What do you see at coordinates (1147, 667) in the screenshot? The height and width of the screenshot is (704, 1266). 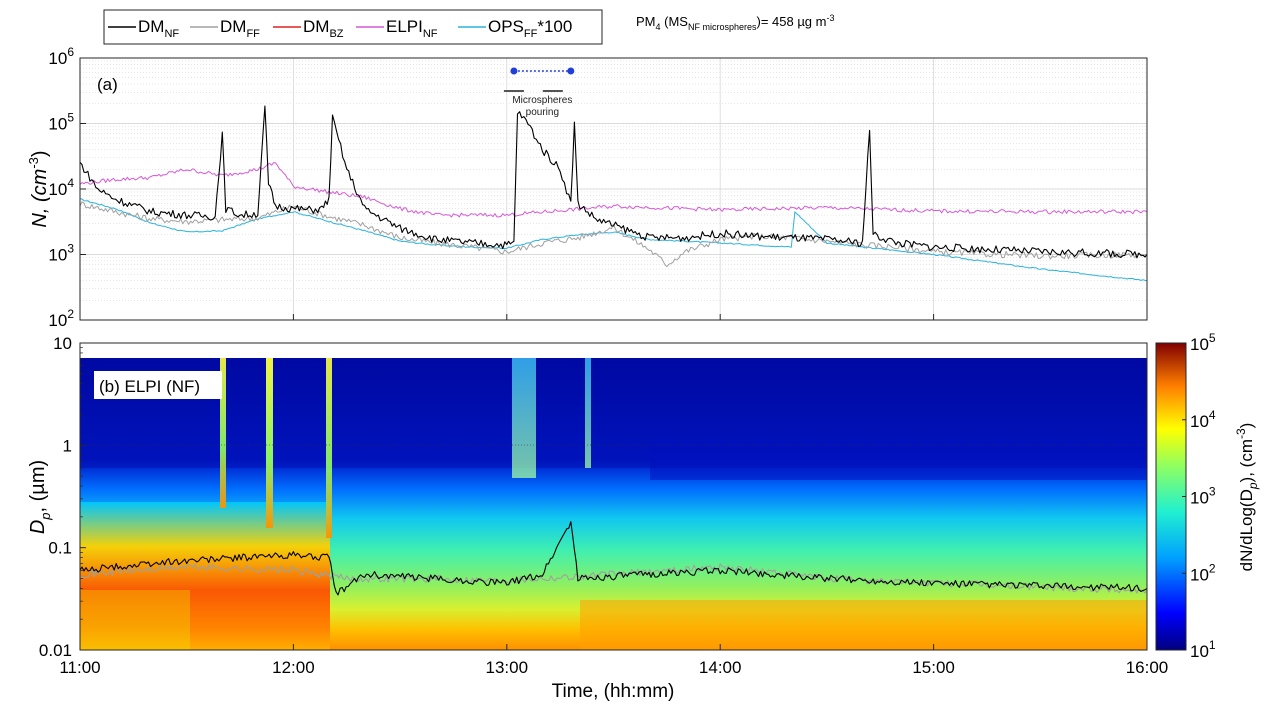 I see `panel-b-xtick-label: 16:00` at bounding box center [1147, 667].